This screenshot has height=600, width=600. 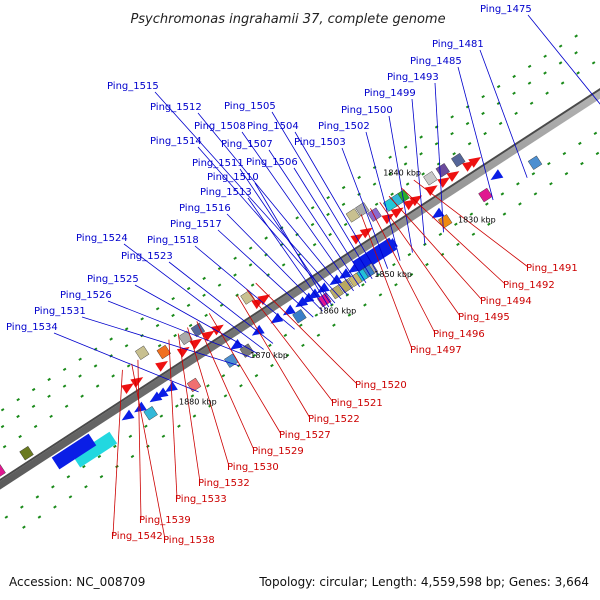 What do you see at coordinates (218, 163) in the screenshot?
I see `gene-label: Ping_1511` at bounding box center [218, 163].